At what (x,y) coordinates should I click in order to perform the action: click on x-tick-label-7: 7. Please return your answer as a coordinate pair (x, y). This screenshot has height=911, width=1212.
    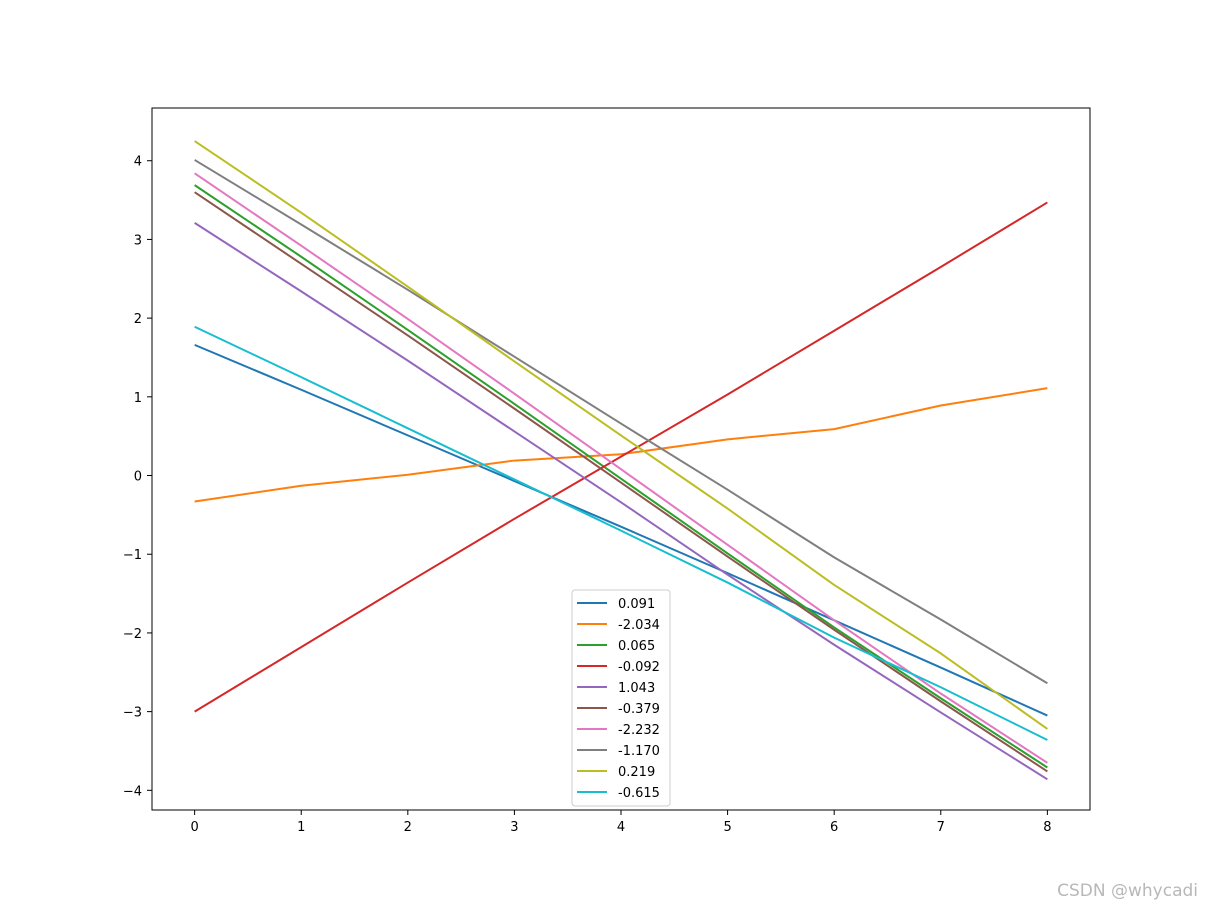
    Looking at the image, I should click on (941, 827).